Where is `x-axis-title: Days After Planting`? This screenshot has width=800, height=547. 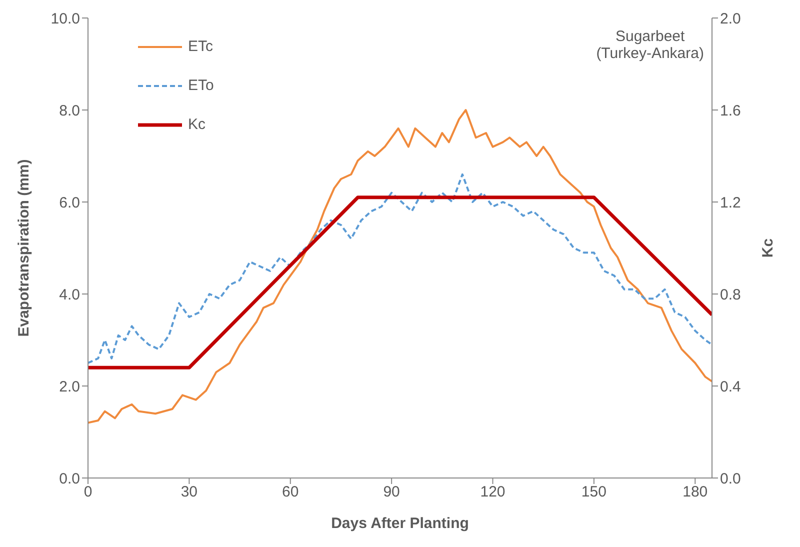
x-axis-title: Days After Planting is located at coordinates (400, 523).